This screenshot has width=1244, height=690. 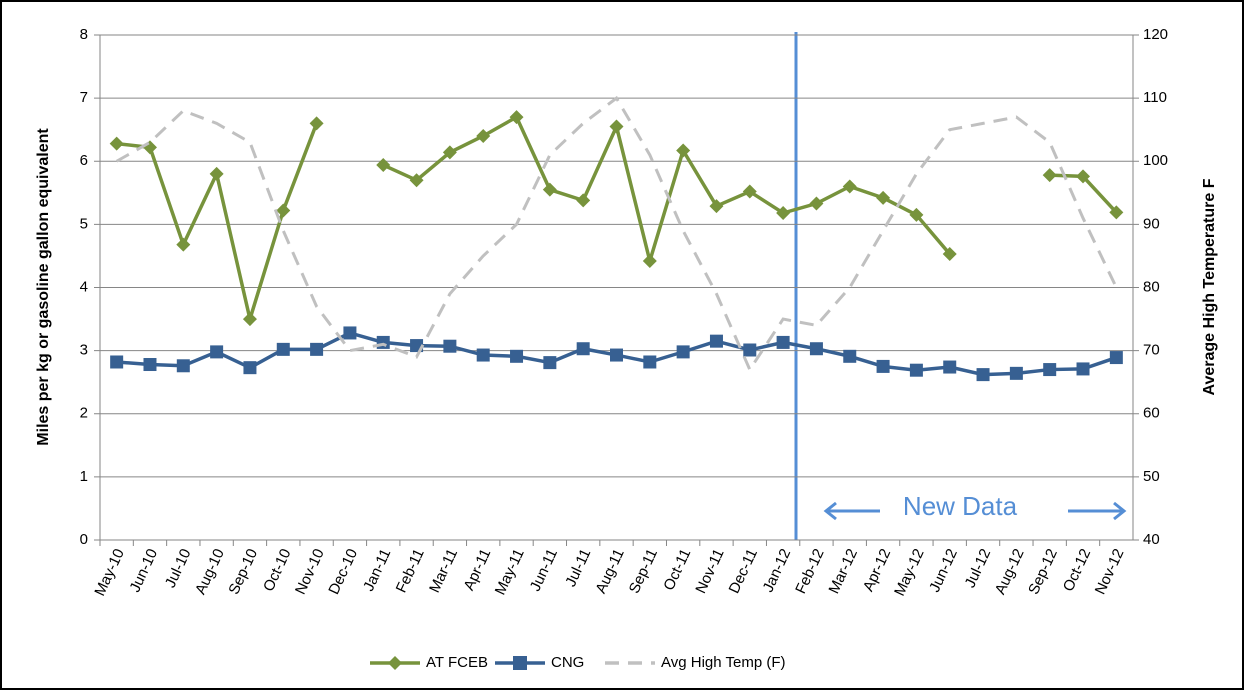 I want to click on y2-tick-label: 80, so click(x=1151, y=286).